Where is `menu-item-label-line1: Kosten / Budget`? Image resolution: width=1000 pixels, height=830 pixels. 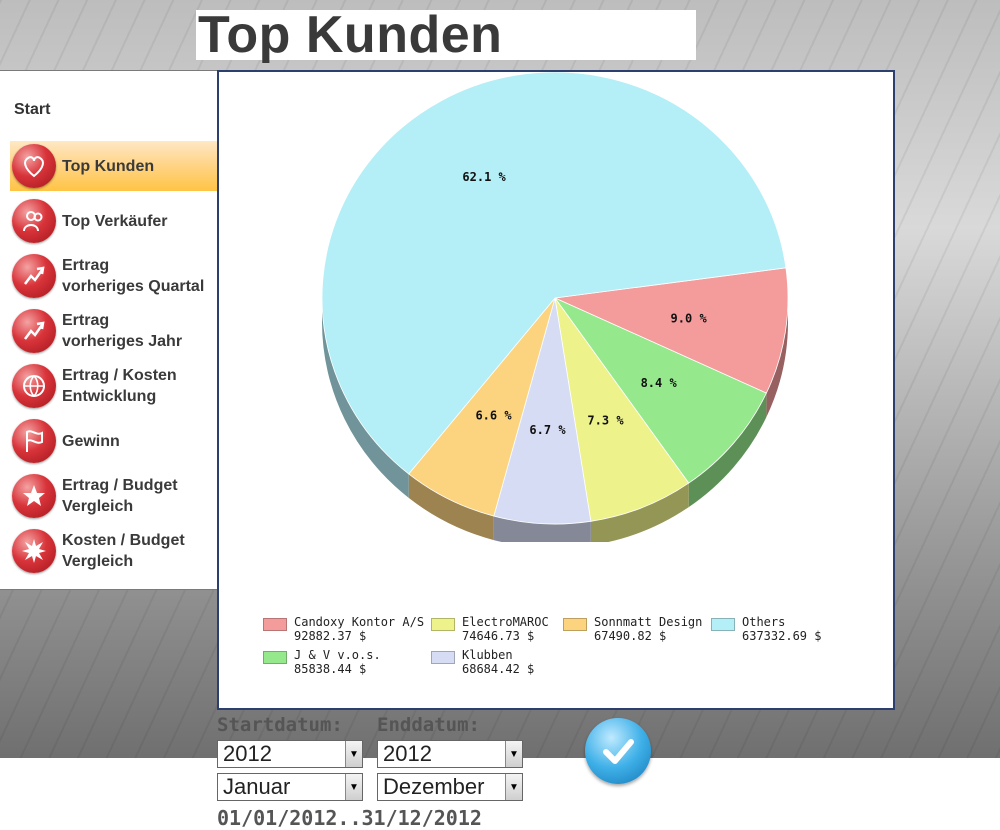 menu-item-label-line1: Kosten / Budget is located at coordinates (123, 540).